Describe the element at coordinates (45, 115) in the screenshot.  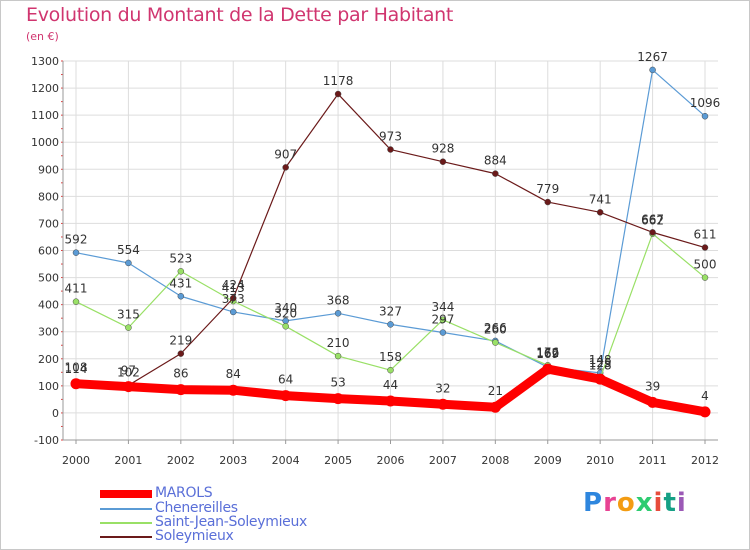
I see `y-tick-label: 1100` at that location.